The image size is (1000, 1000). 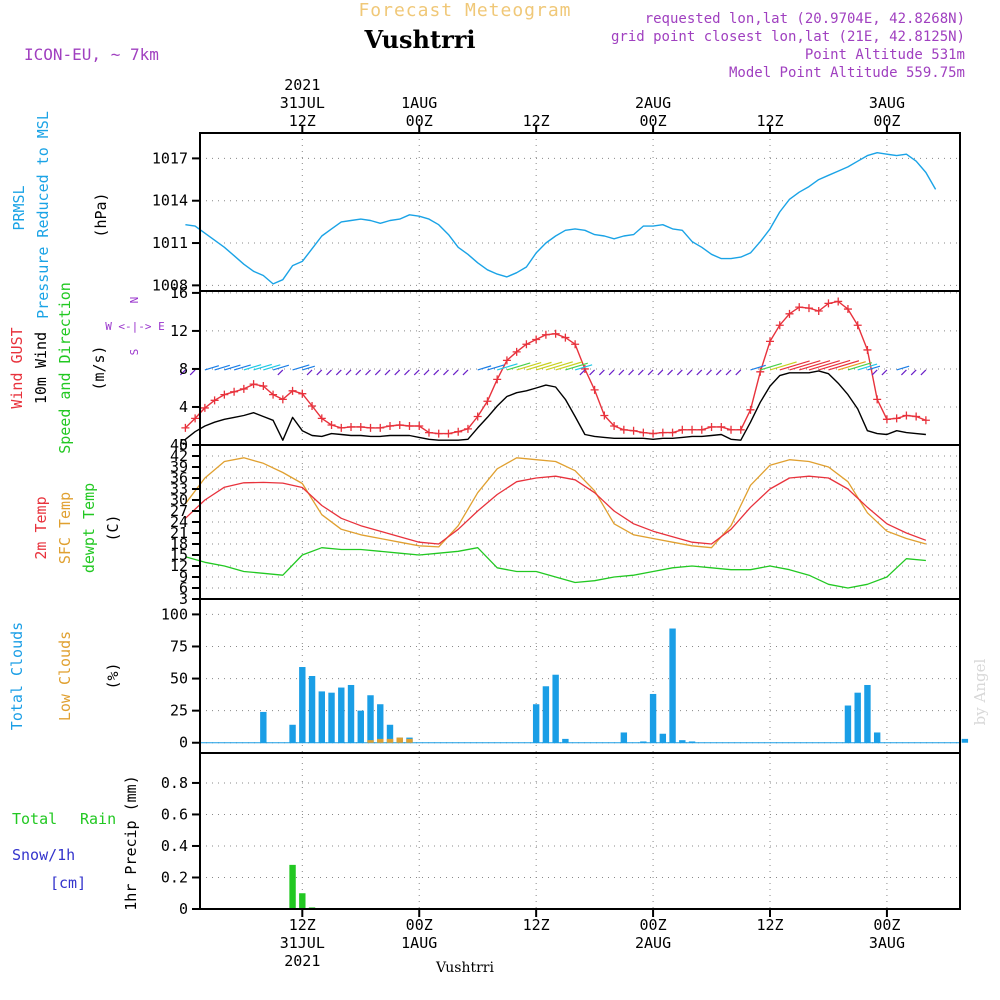 I want to click on precip-ytick-label: 0.6, so click(x=174, y=814).